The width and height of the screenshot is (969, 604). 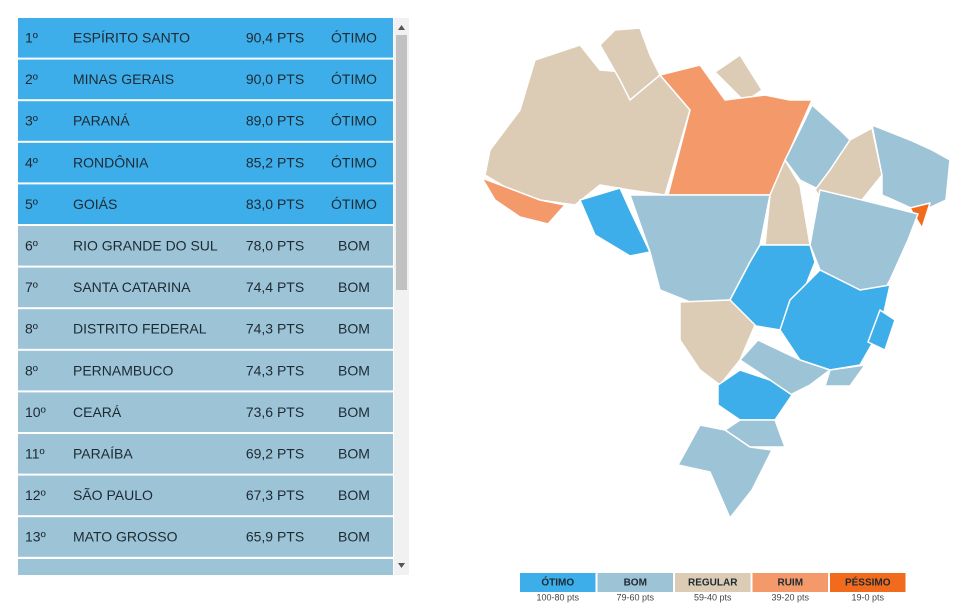 I want to click on legend-range: 59-40 pts, so click(x=713, y=597).